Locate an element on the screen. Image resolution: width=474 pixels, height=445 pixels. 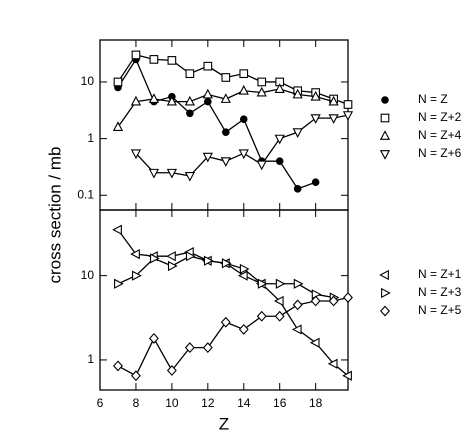
legend-label: N = Z+6 is located at coordinates (440, 153).